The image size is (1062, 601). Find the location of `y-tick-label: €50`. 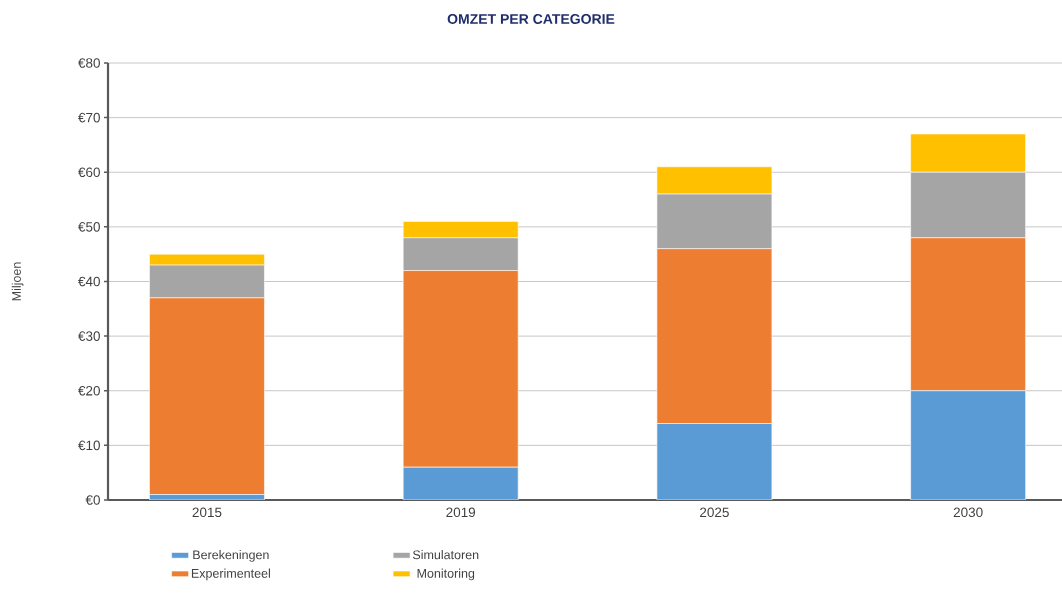

y-tick-label: €50 is located at coordinates (89, 227).